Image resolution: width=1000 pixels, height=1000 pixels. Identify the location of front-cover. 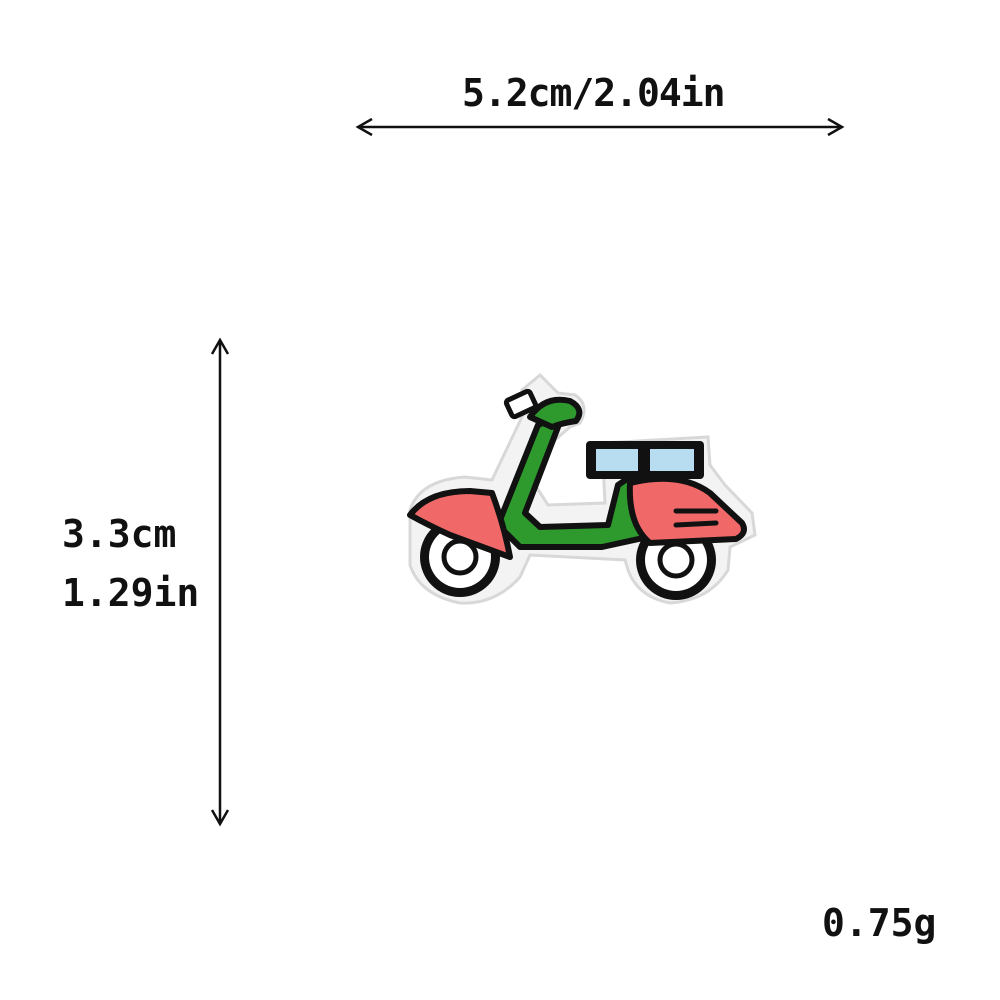
(686, 510).